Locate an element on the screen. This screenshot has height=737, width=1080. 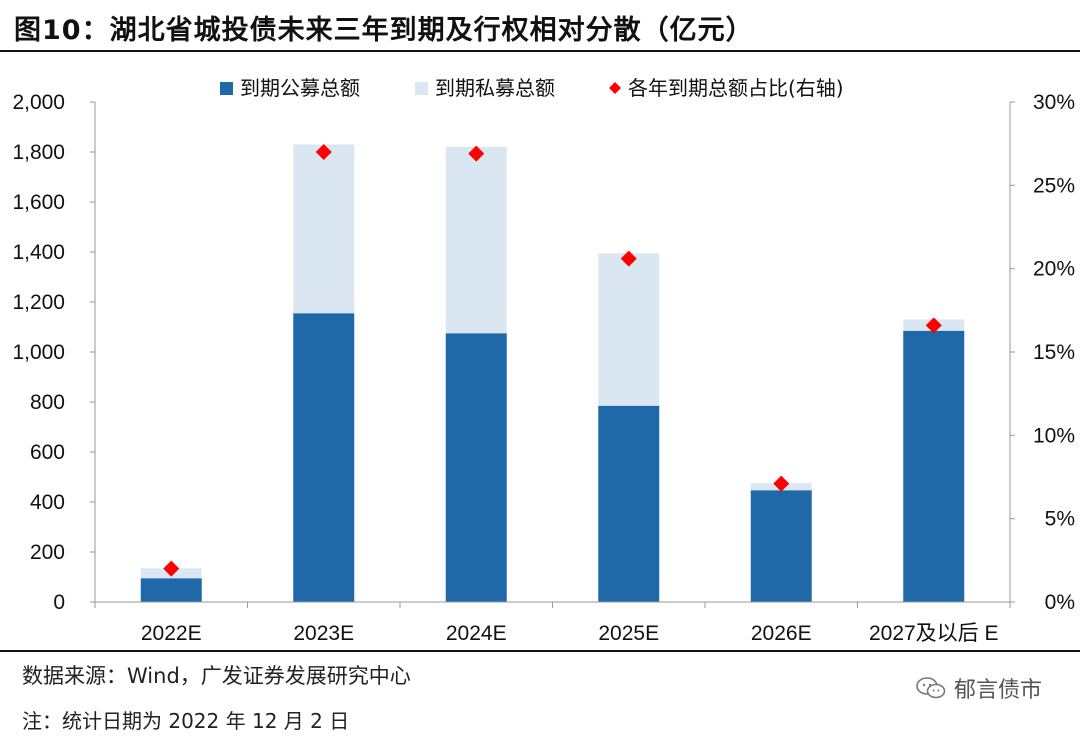
left-tick-label: 1,400 is located at coordinates (38, 252).